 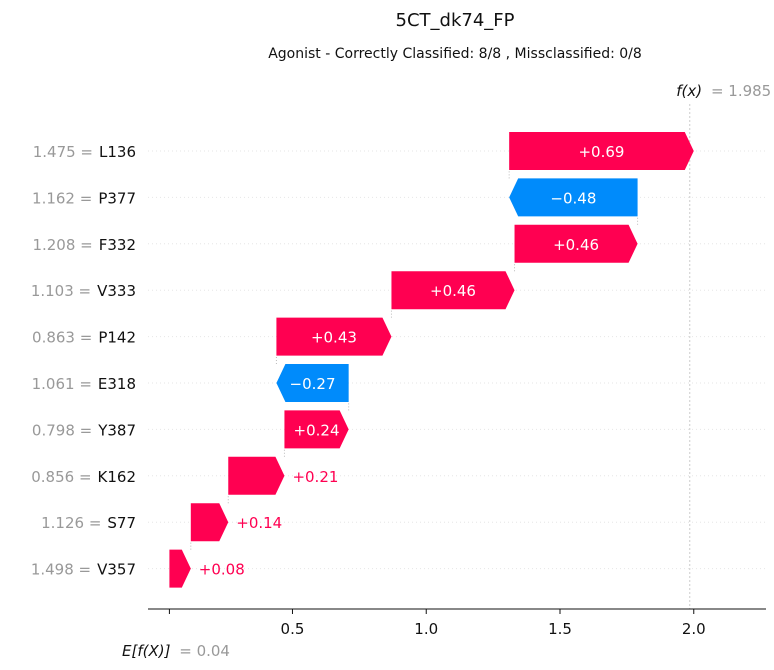 I want to click on feature-name: F332, so click(x=117, y=245).